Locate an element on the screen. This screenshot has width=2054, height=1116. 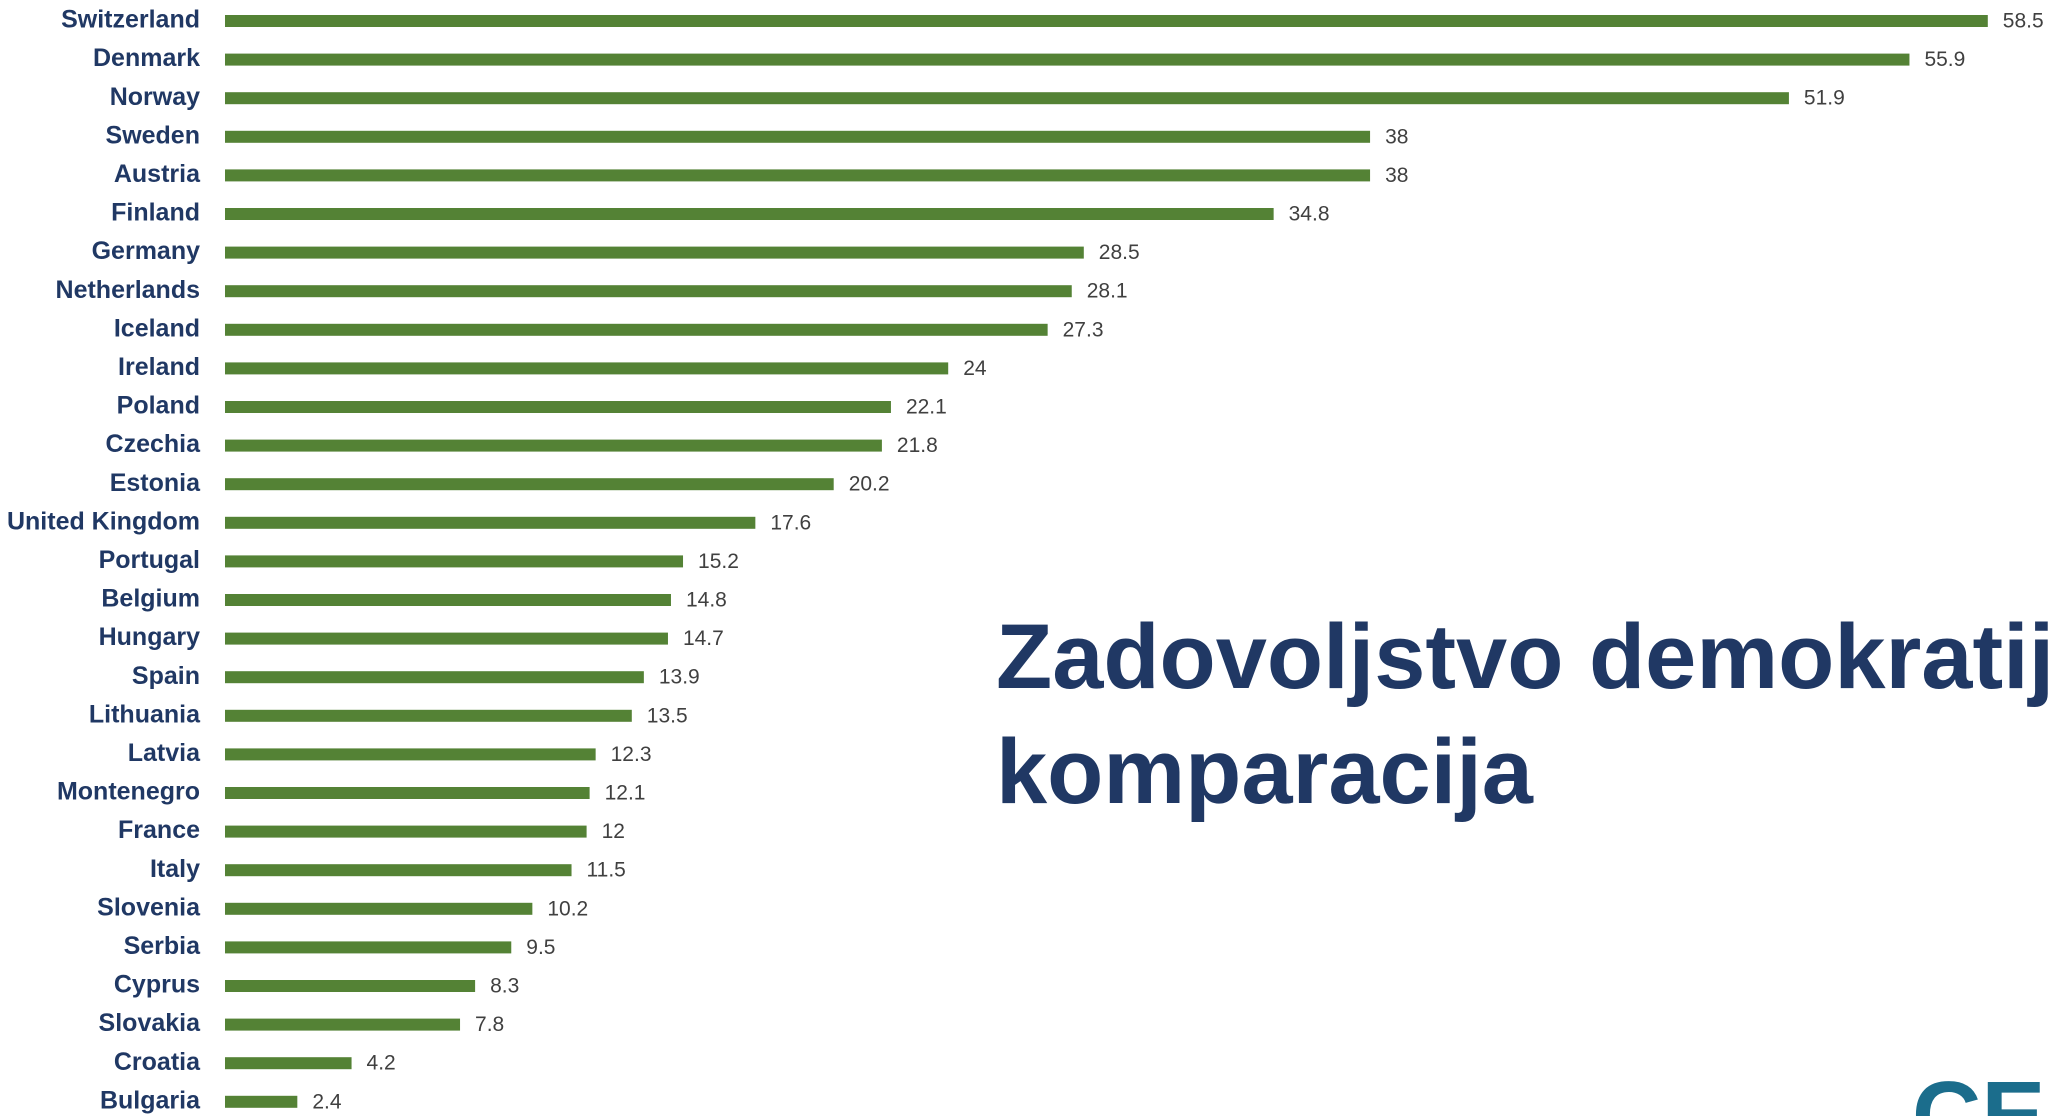
value-label: 24 is located at coordinates (975, 368).